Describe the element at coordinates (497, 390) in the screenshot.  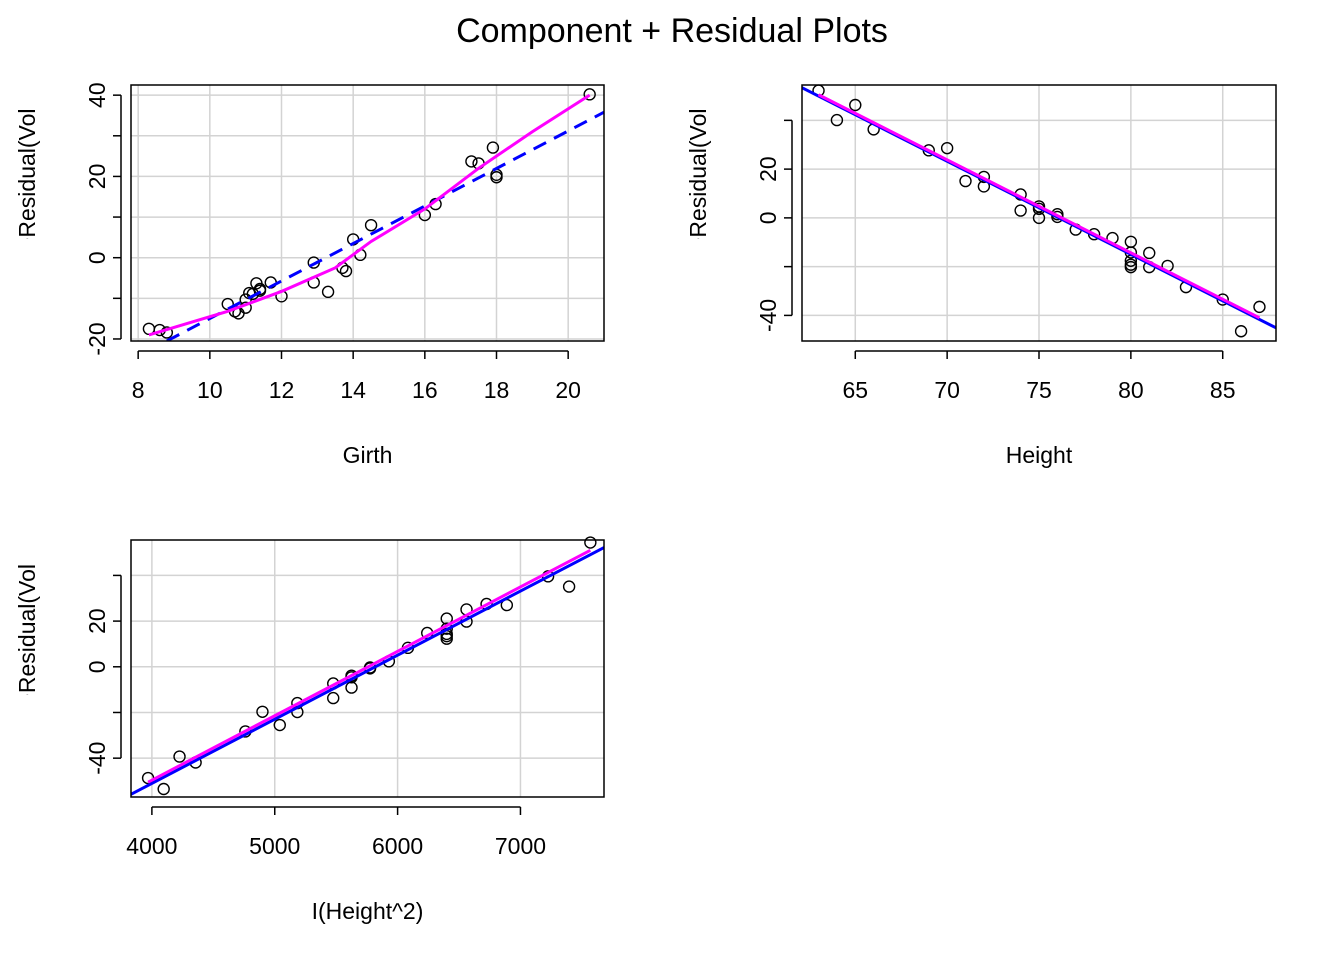
I see `x-tick-label: 18` at that location.